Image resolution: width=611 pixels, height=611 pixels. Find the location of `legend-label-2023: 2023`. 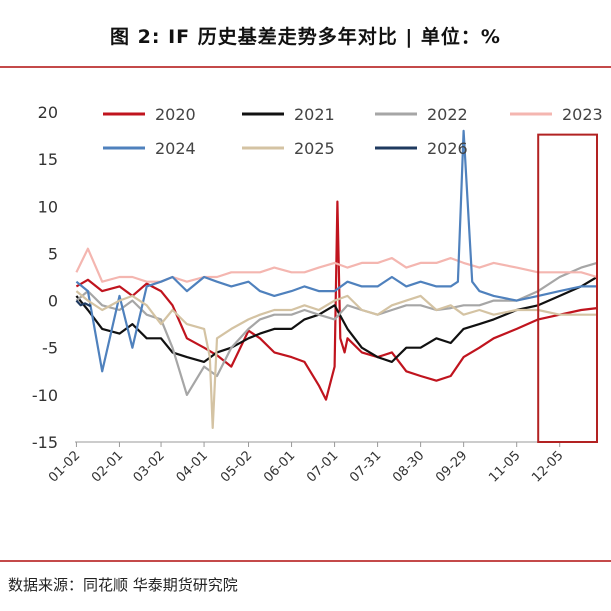

legend-label-2023: 2023 is located at coordinates (582, 114).